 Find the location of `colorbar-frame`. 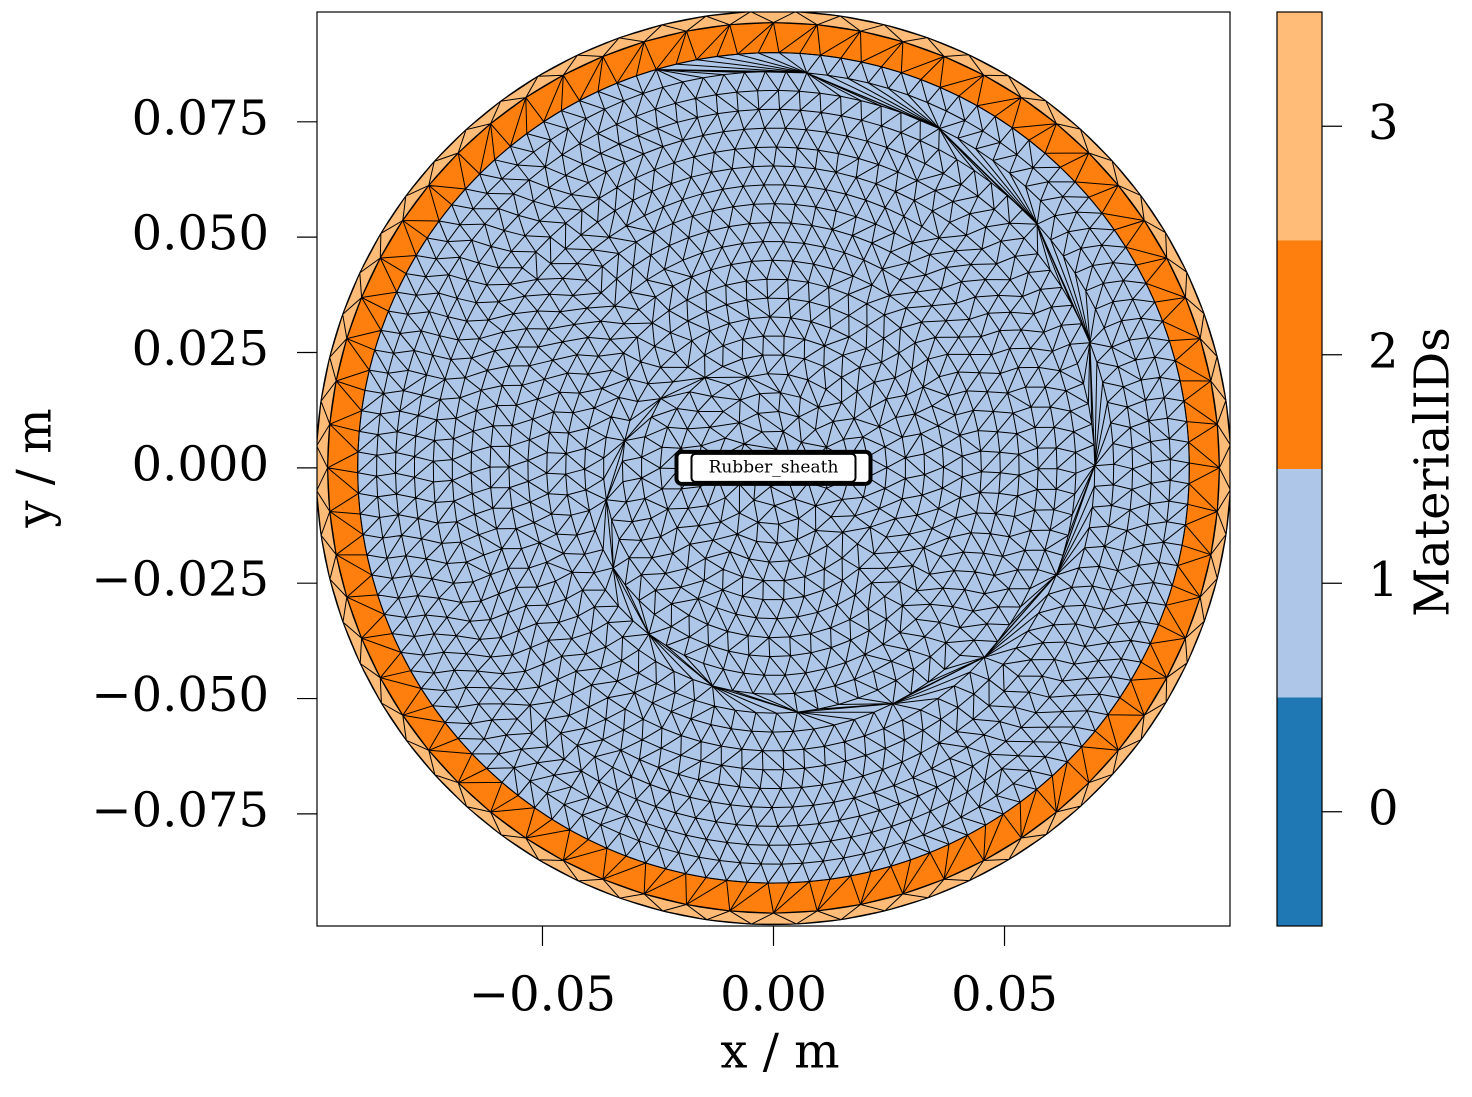

colorbar-frame is located at coordinates (1299, 469).